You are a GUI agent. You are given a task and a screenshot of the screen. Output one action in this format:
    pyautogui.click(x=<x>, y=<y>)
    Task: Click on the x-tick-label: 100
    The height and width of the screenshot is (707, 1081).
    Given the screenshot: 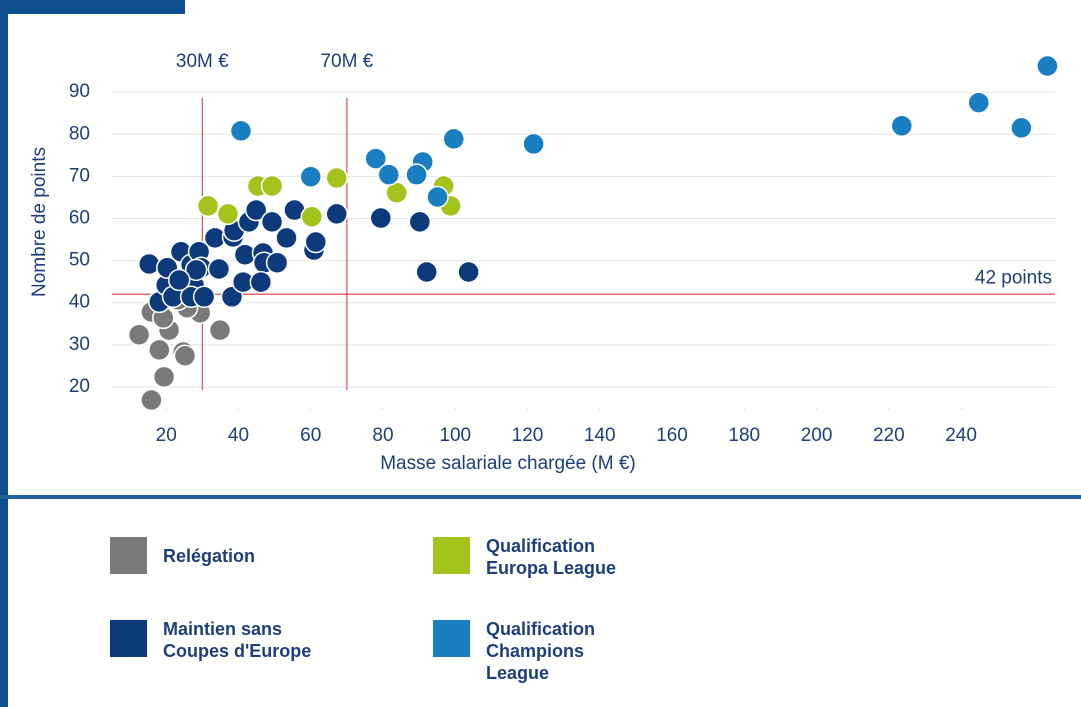 What is the action you would take?
    pyautogui.click(x=455, y=435)
    